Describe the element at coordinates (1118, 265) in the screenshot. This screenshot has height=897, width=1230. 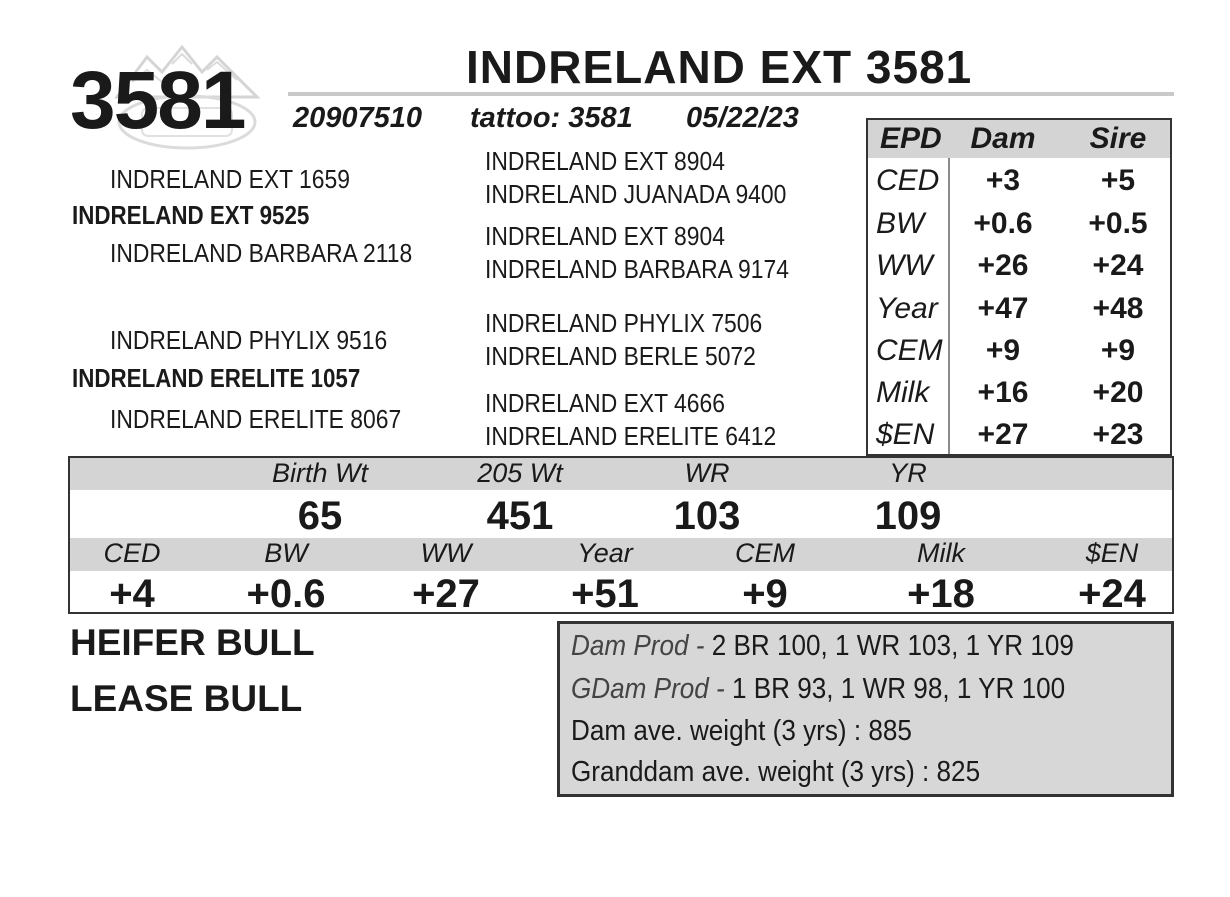
I see `epd-sire-ww: +24` at that location.